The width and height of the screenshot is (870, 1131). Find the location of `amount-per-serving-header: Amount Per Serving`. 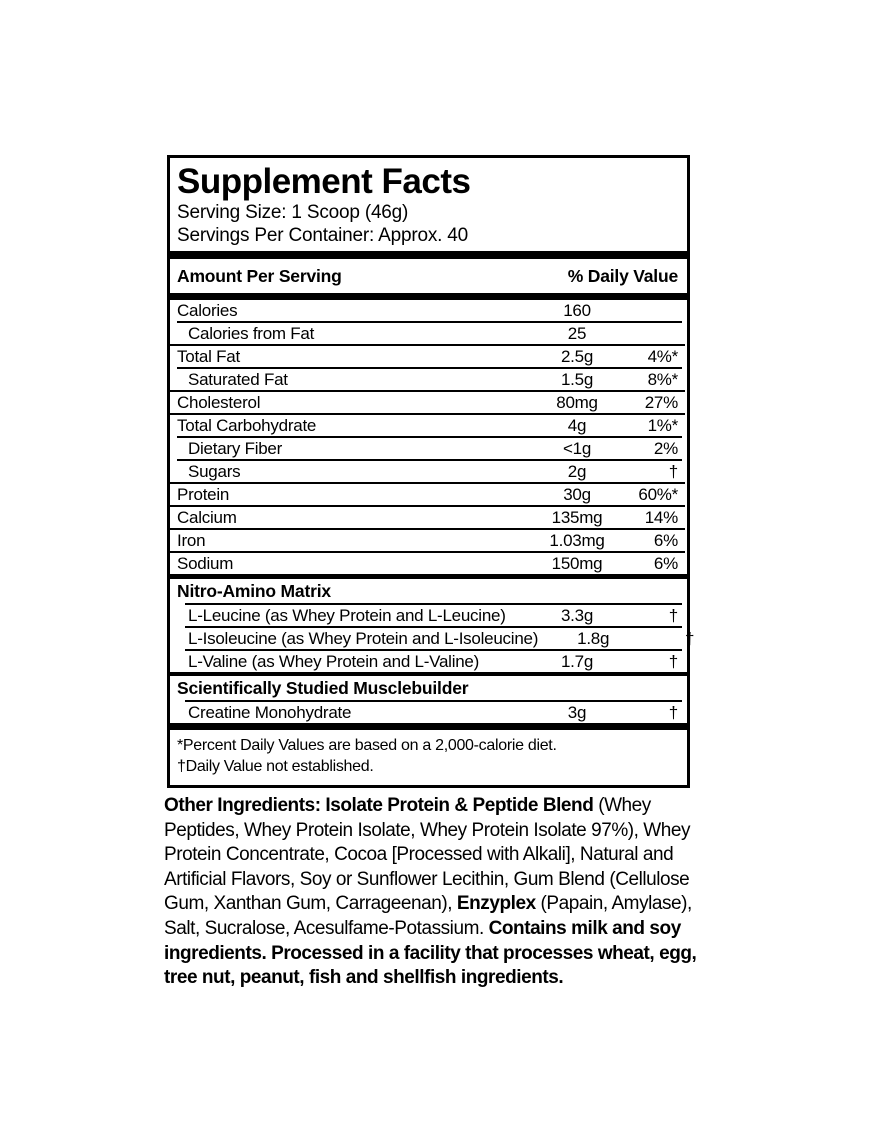

amount-per-serving-header: Amount Per Serving is located at coordinates (259, 275).